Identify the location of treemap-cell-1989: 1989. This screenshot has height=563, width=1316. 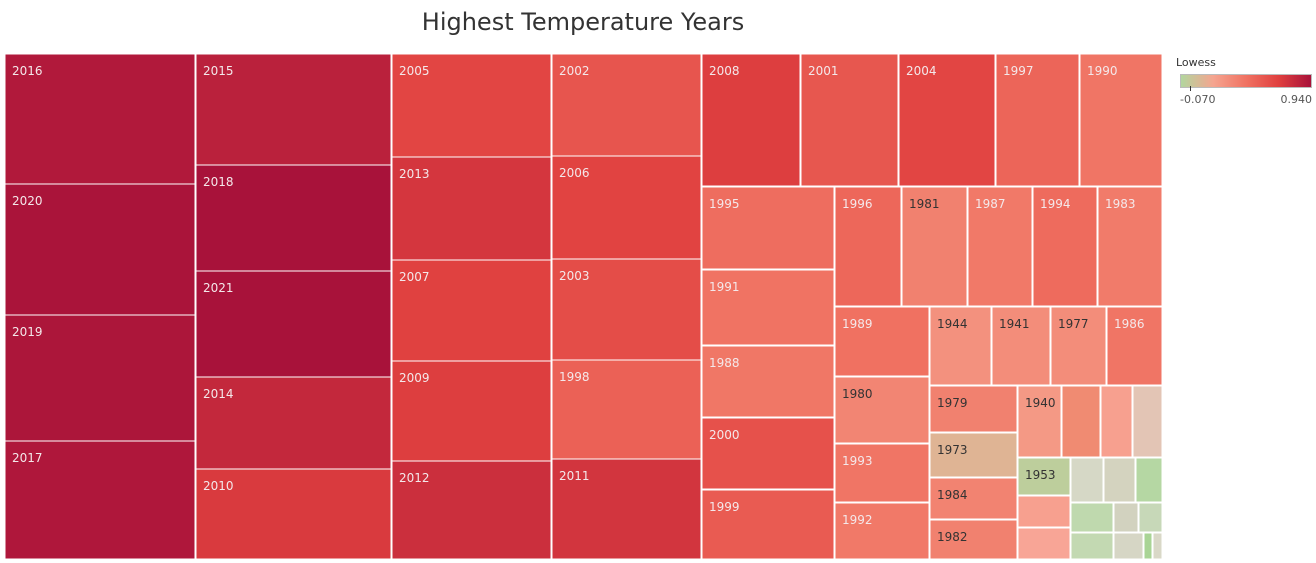
(882, 341).